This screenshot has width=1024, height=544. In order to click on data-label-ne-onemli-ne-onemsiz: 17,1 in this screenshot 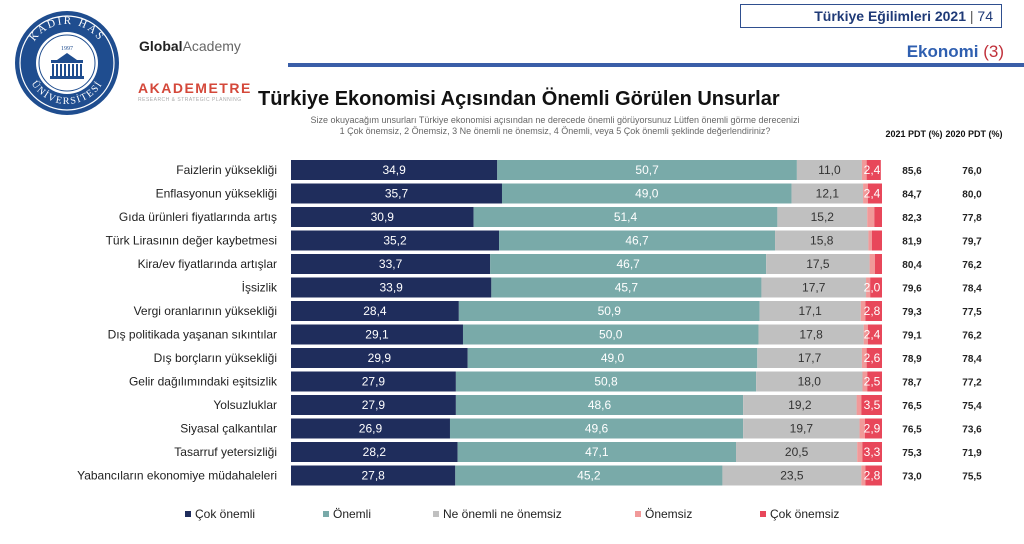, I will do `click(811, 311)`.